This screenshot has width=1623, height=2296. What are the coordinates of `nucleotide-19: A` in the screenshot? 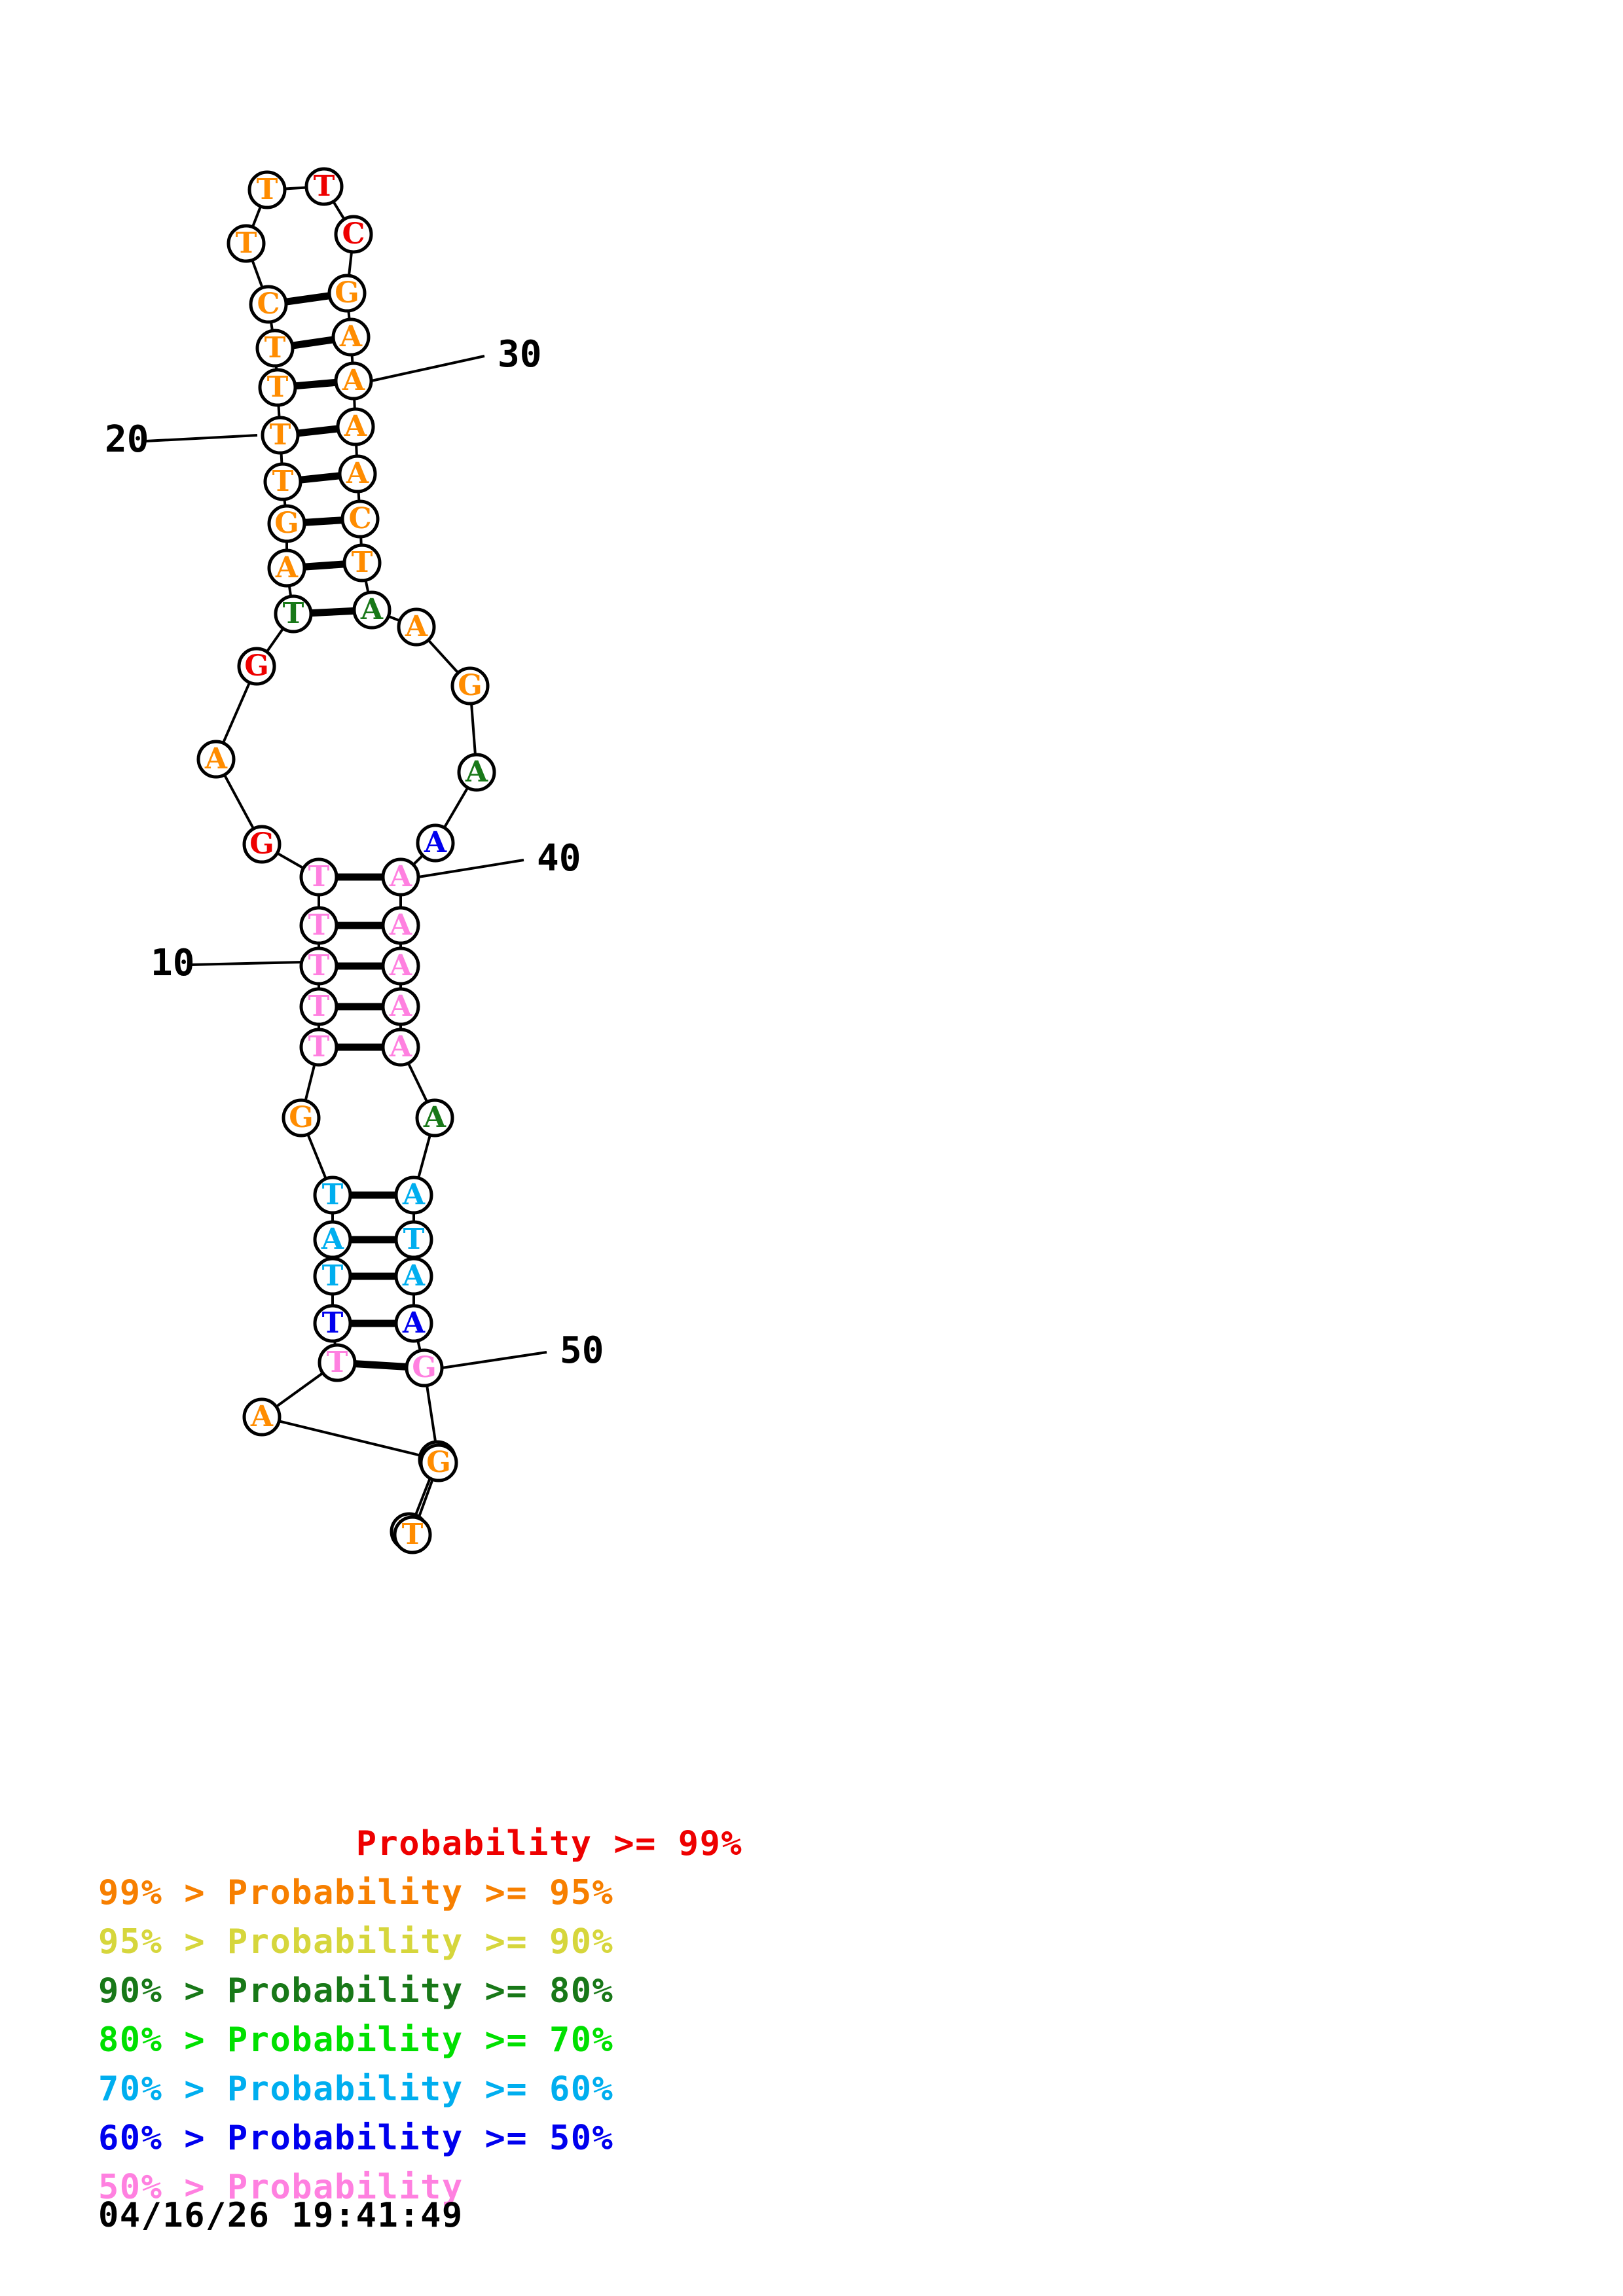 It's located at (286, 568).